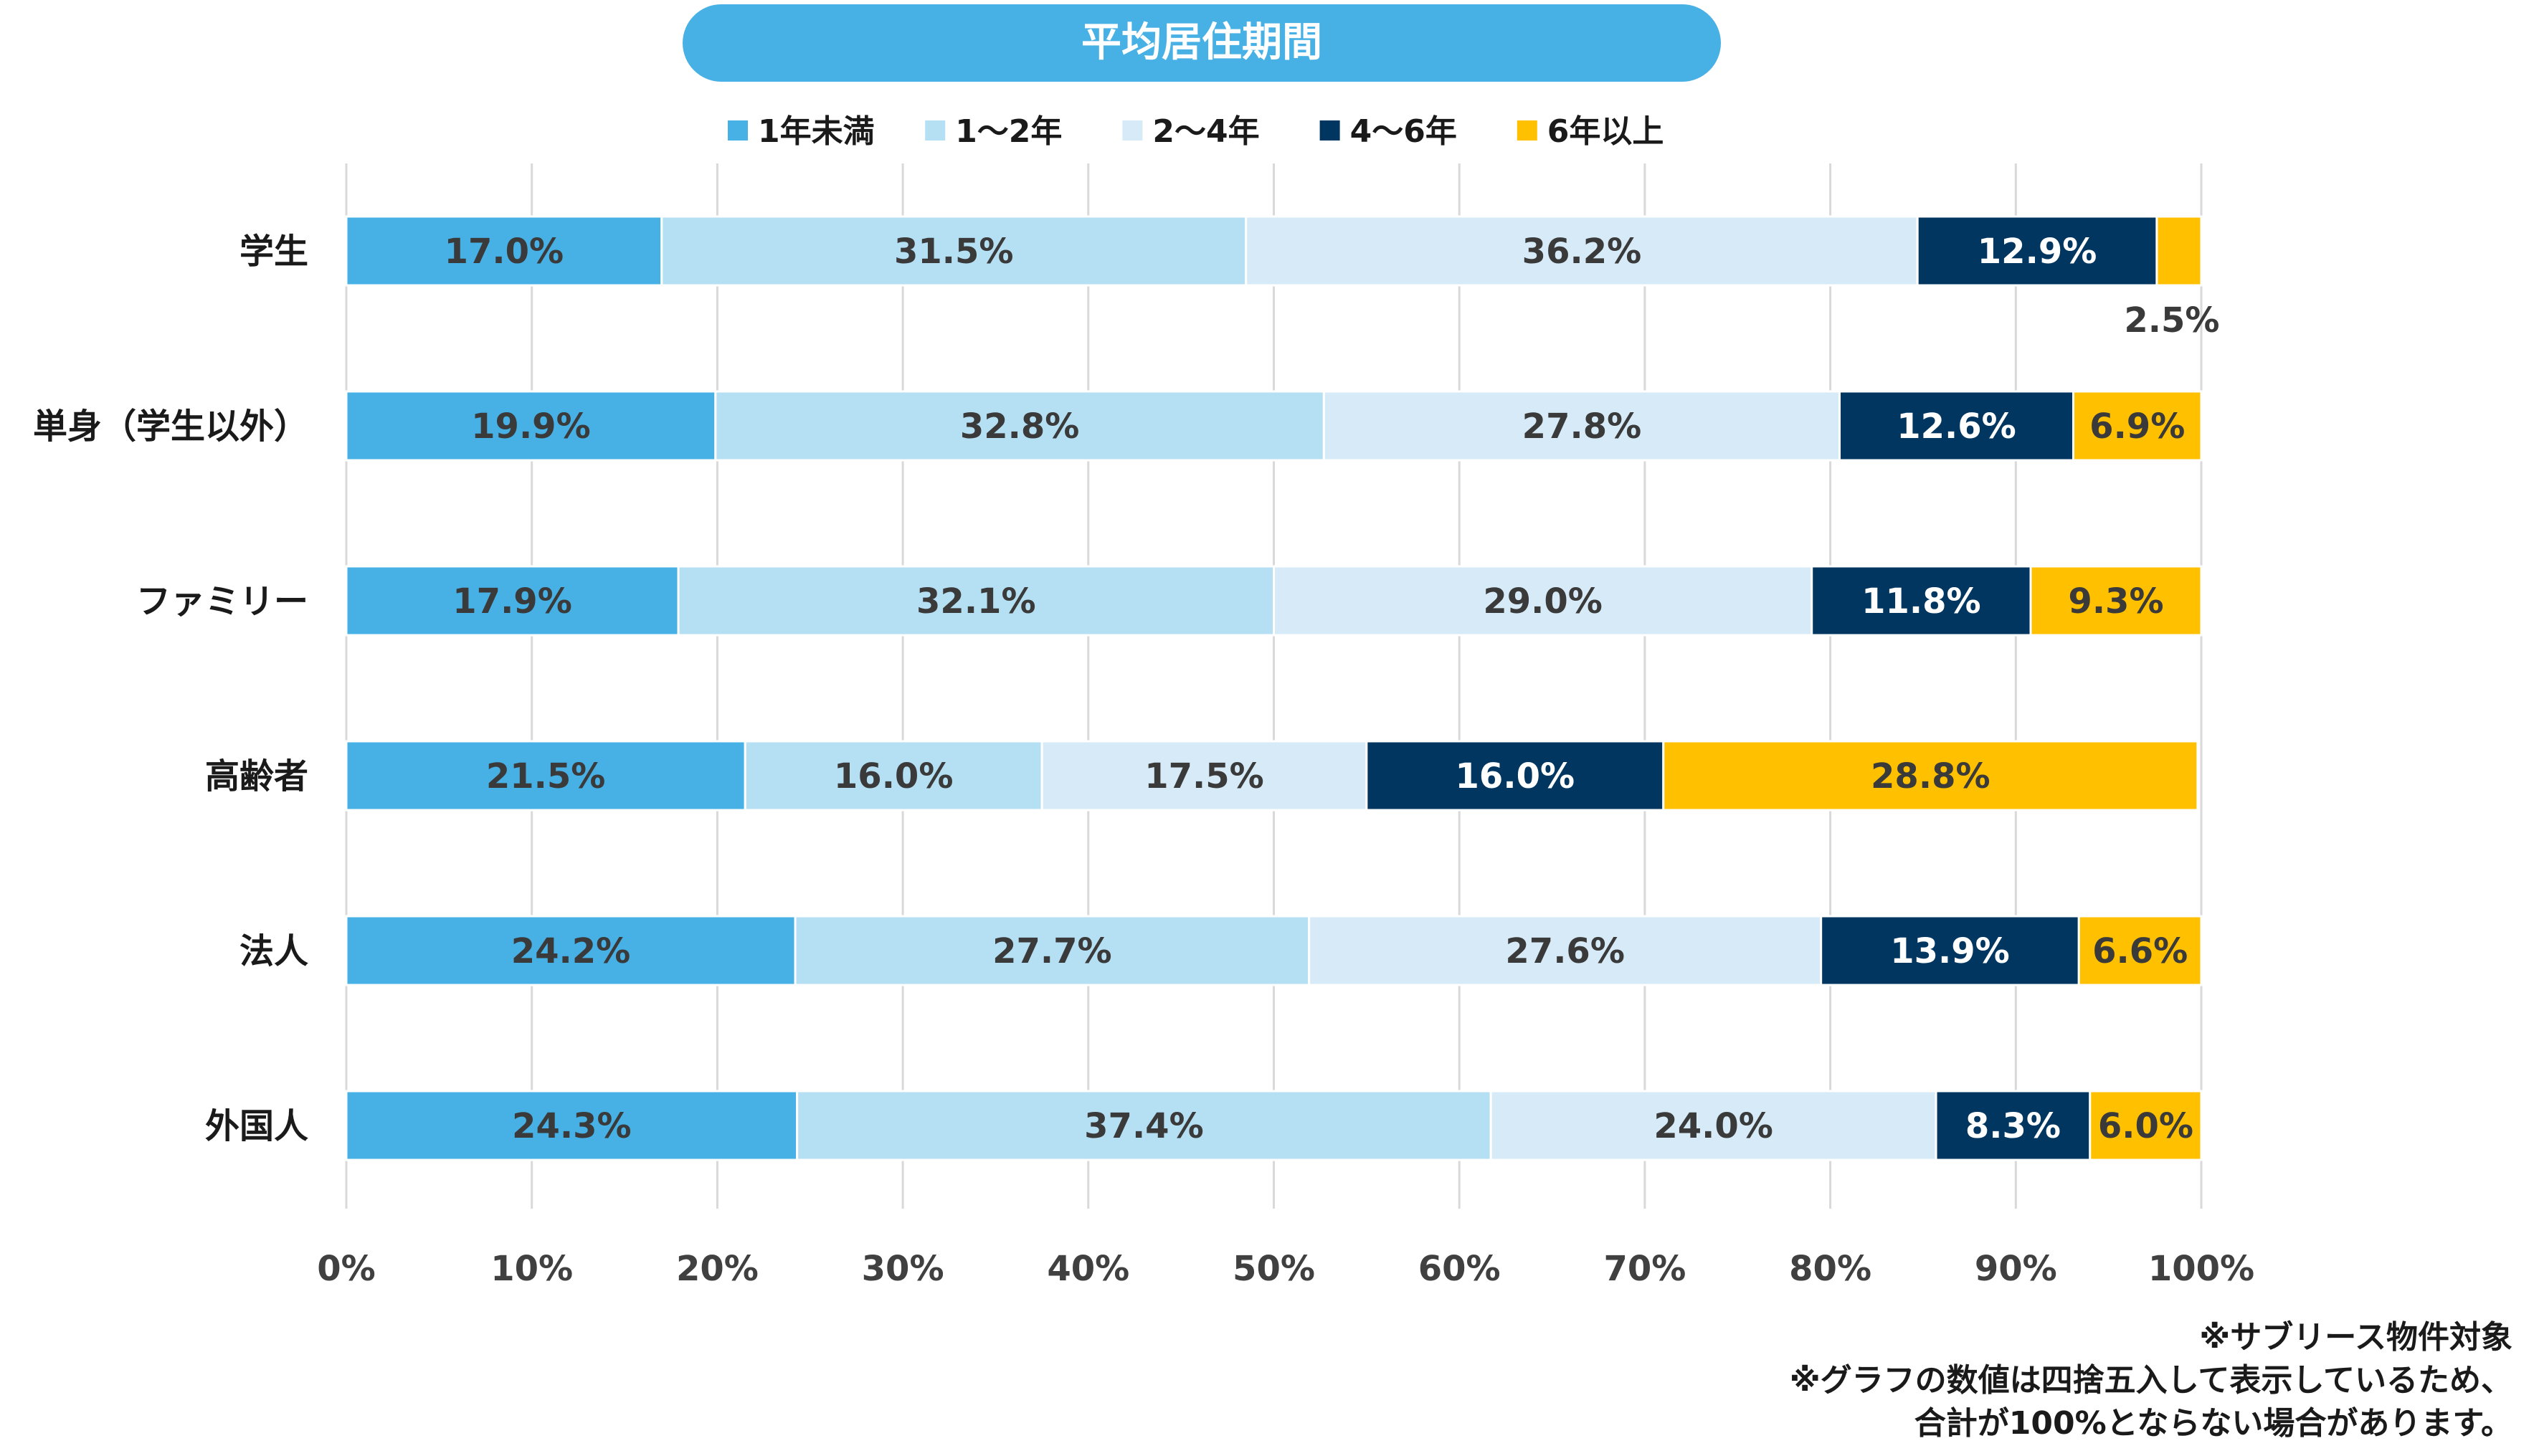  I want to click on data-label: 17.9%, so click(512, 601).